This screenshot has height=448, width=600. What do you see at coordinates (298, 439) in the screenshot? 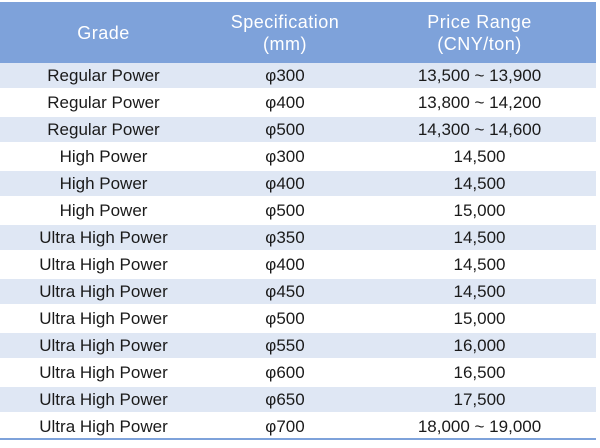
I see `table-bottom-border` at bounding box center [298, 439].